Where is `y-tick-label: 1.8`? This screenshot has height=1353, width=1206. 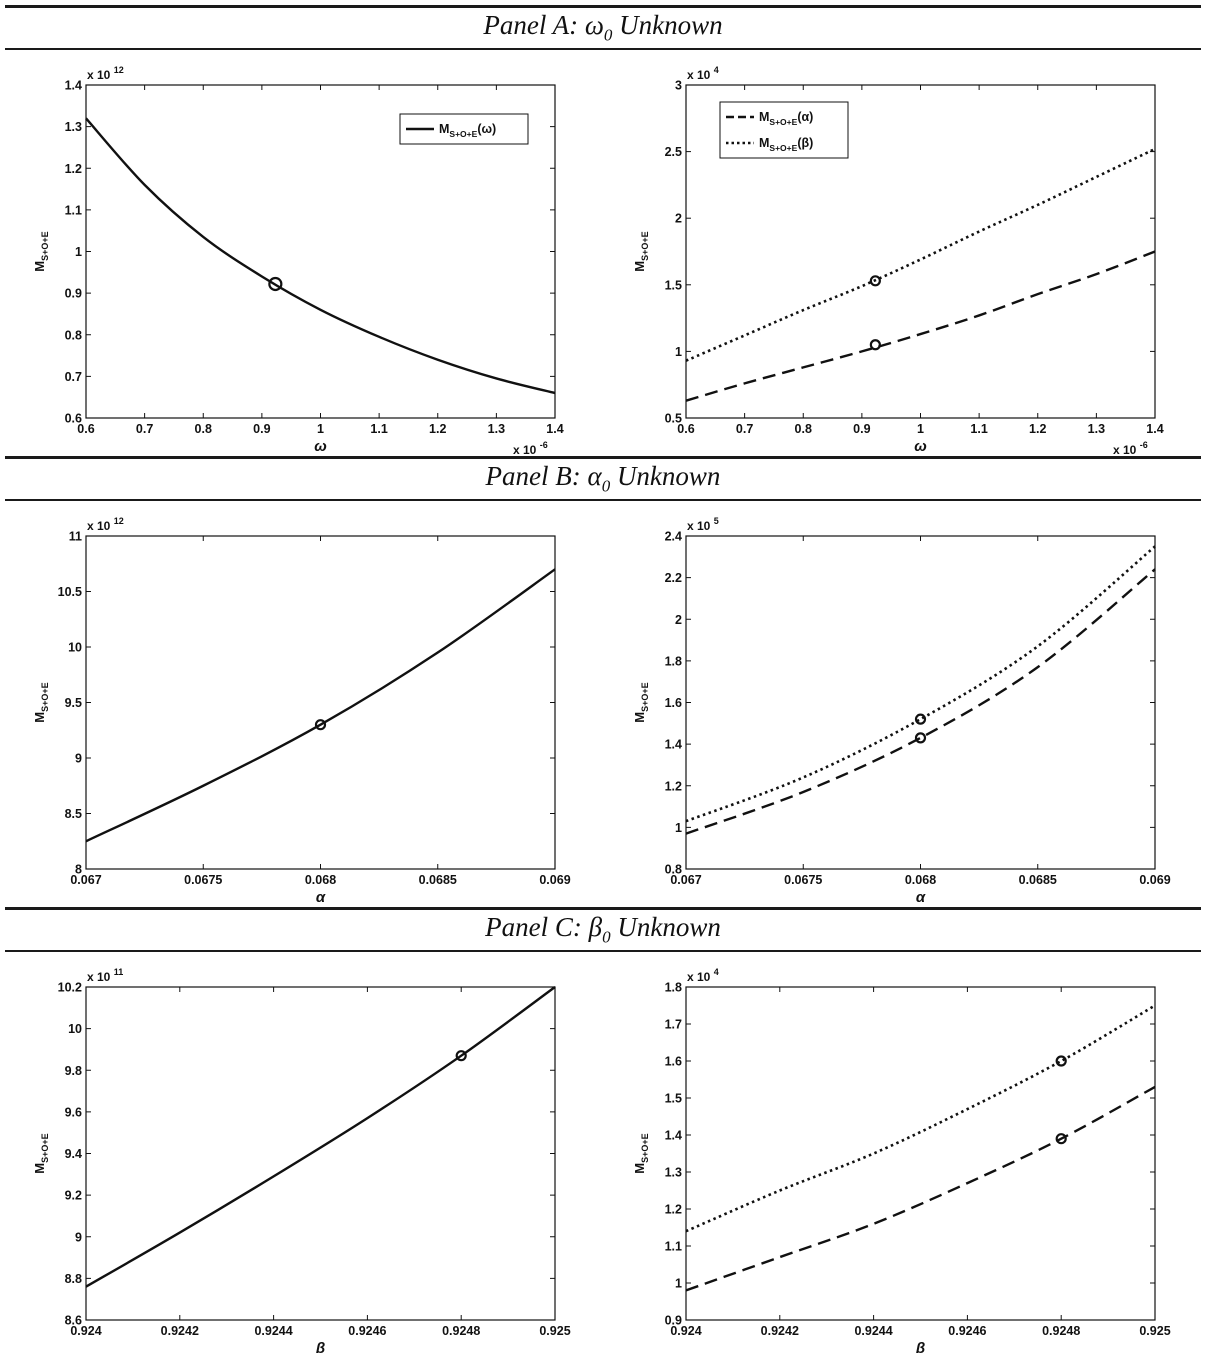 y-tick-label: 1.8 is located at coordinates (673, 661).